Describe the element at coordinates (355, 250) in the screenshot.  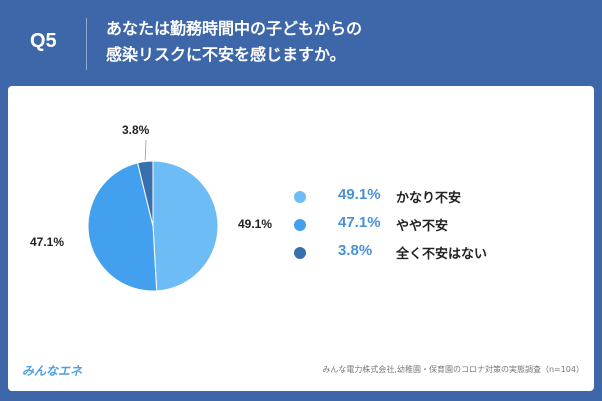
I see `legend-percent: 3.8%` at that location.